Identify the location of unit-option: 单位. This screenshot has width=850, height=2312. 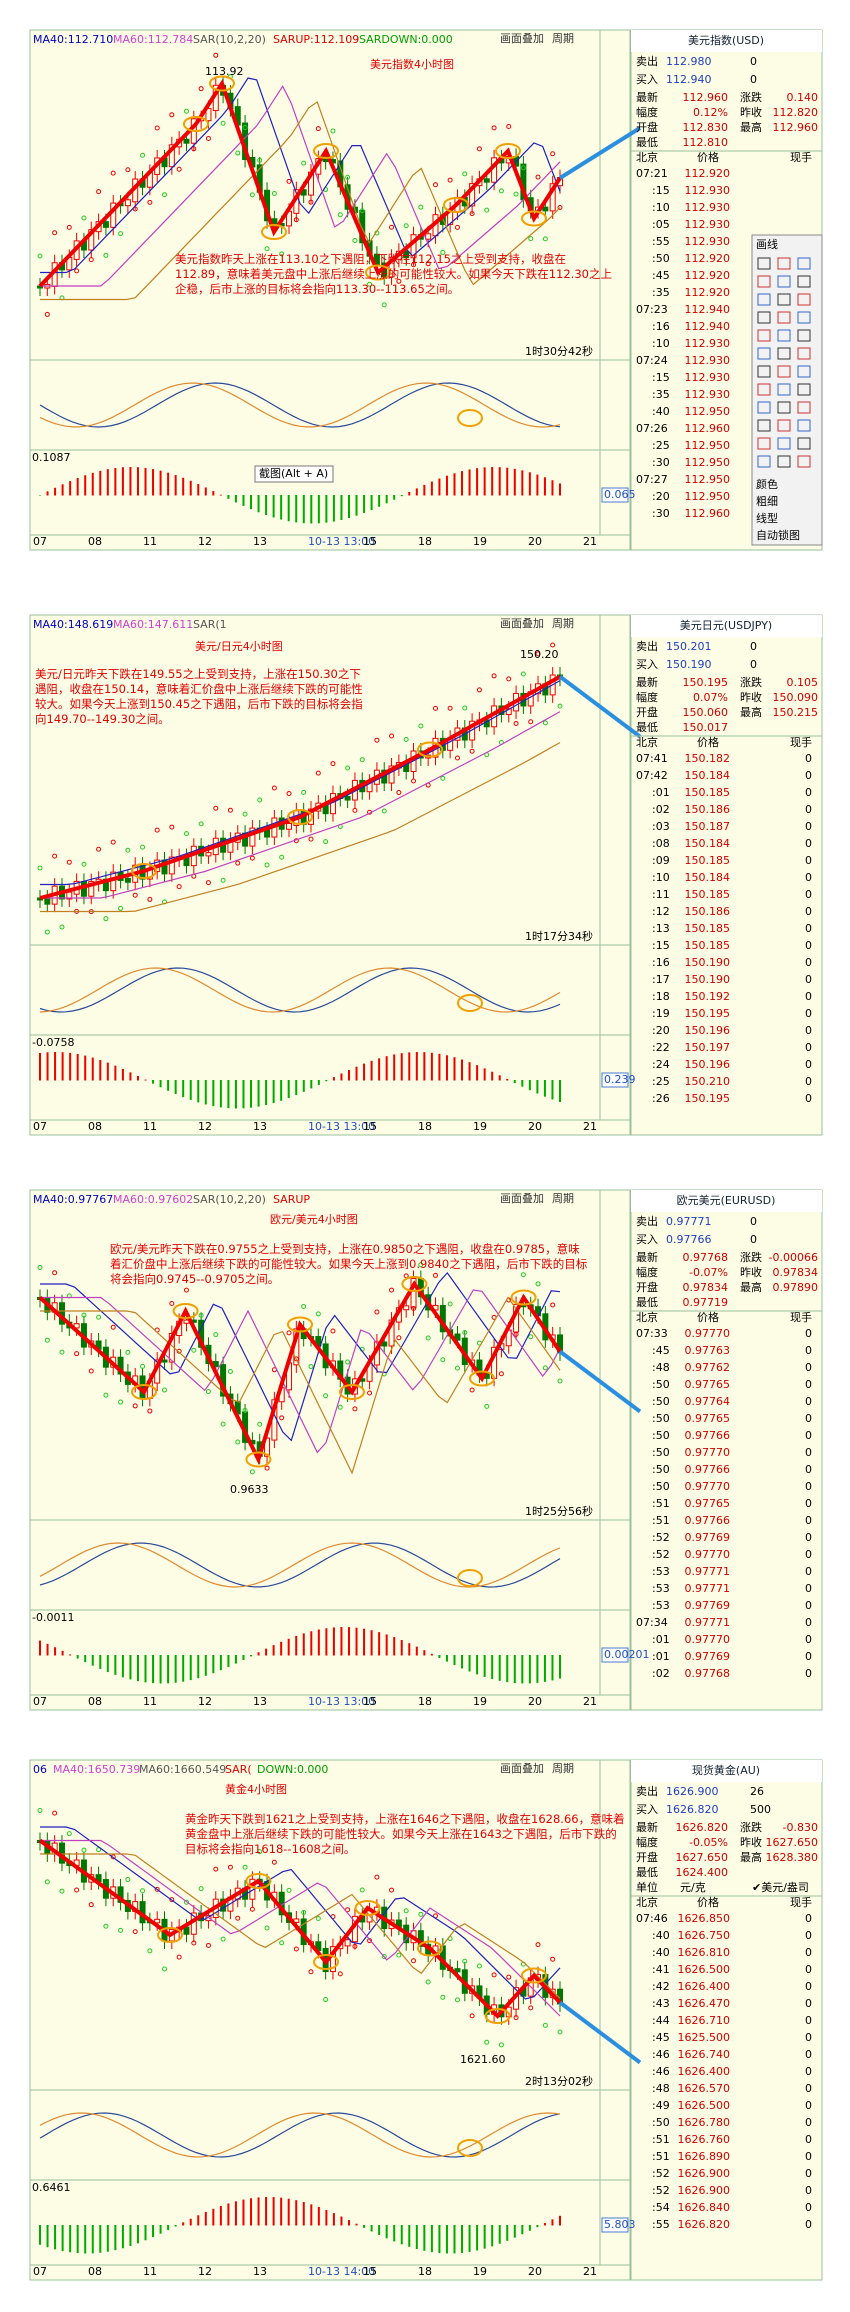
(647, 1887).